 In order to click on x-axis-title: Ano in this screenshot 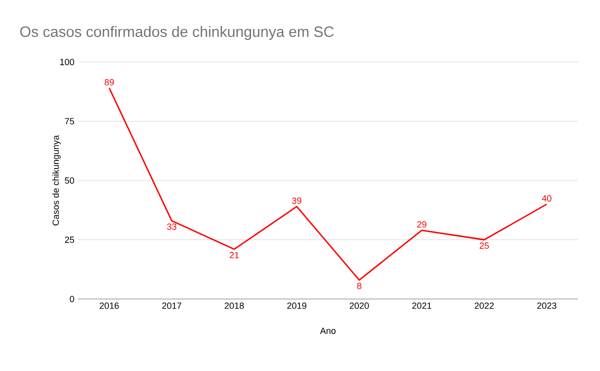, I will do `click(328, 331)`.